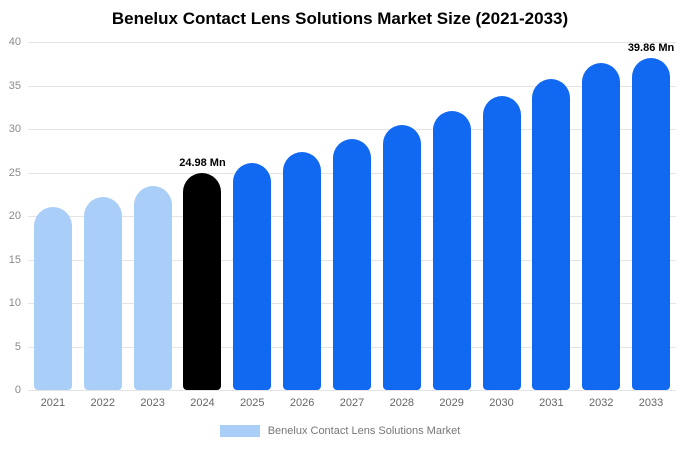  I want to click on bar-slot-2027, so click(352, 216).